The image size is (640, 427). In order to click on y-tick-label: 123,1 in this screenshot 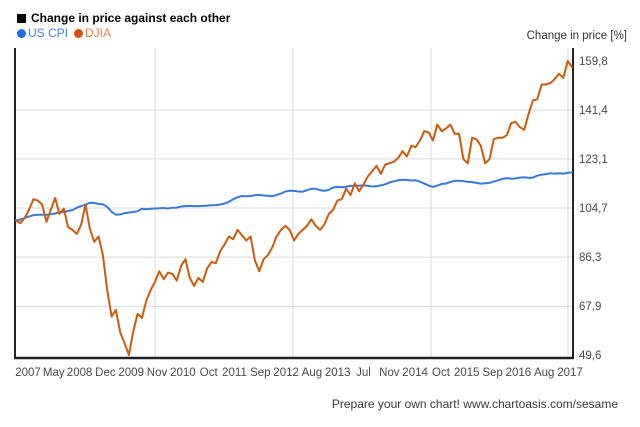, I will do `click(593, 160)`.